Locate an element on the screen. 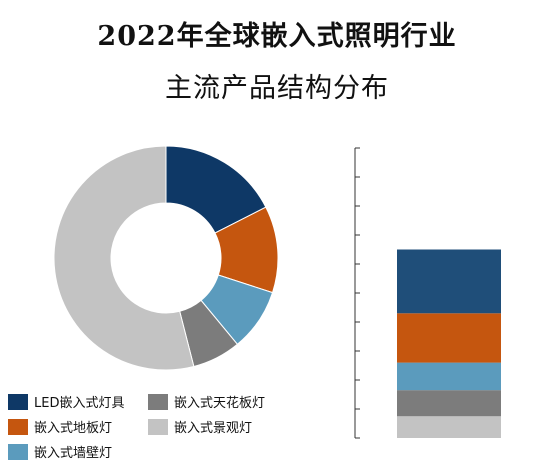  legend-label: 嵌入式天花板灯 is located at coordinates (220, 403).